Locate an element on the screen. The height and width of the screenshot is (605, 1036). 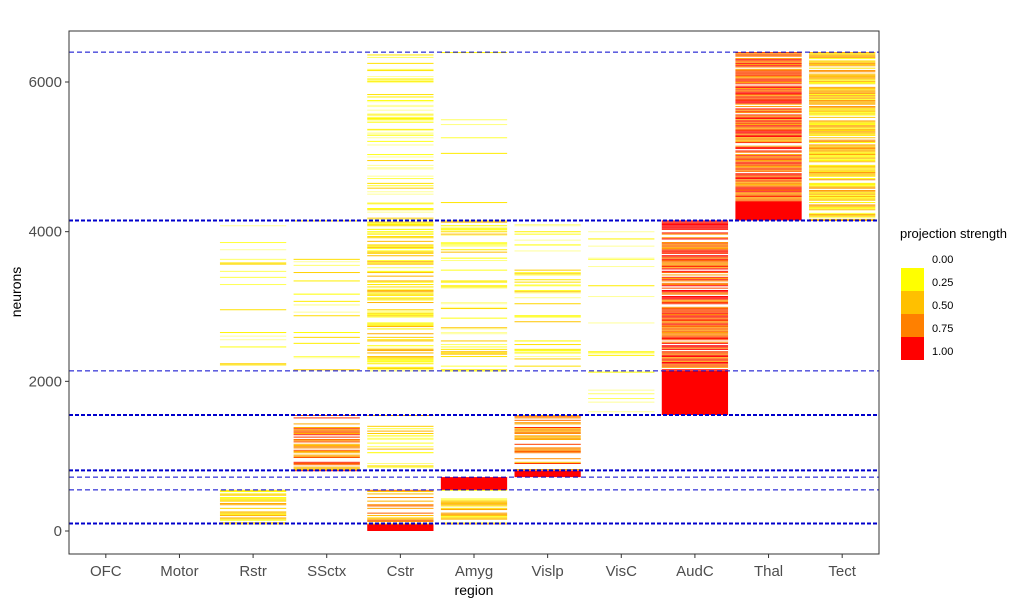
y-tick-label: 2000 is located at coordinates (45, 381).